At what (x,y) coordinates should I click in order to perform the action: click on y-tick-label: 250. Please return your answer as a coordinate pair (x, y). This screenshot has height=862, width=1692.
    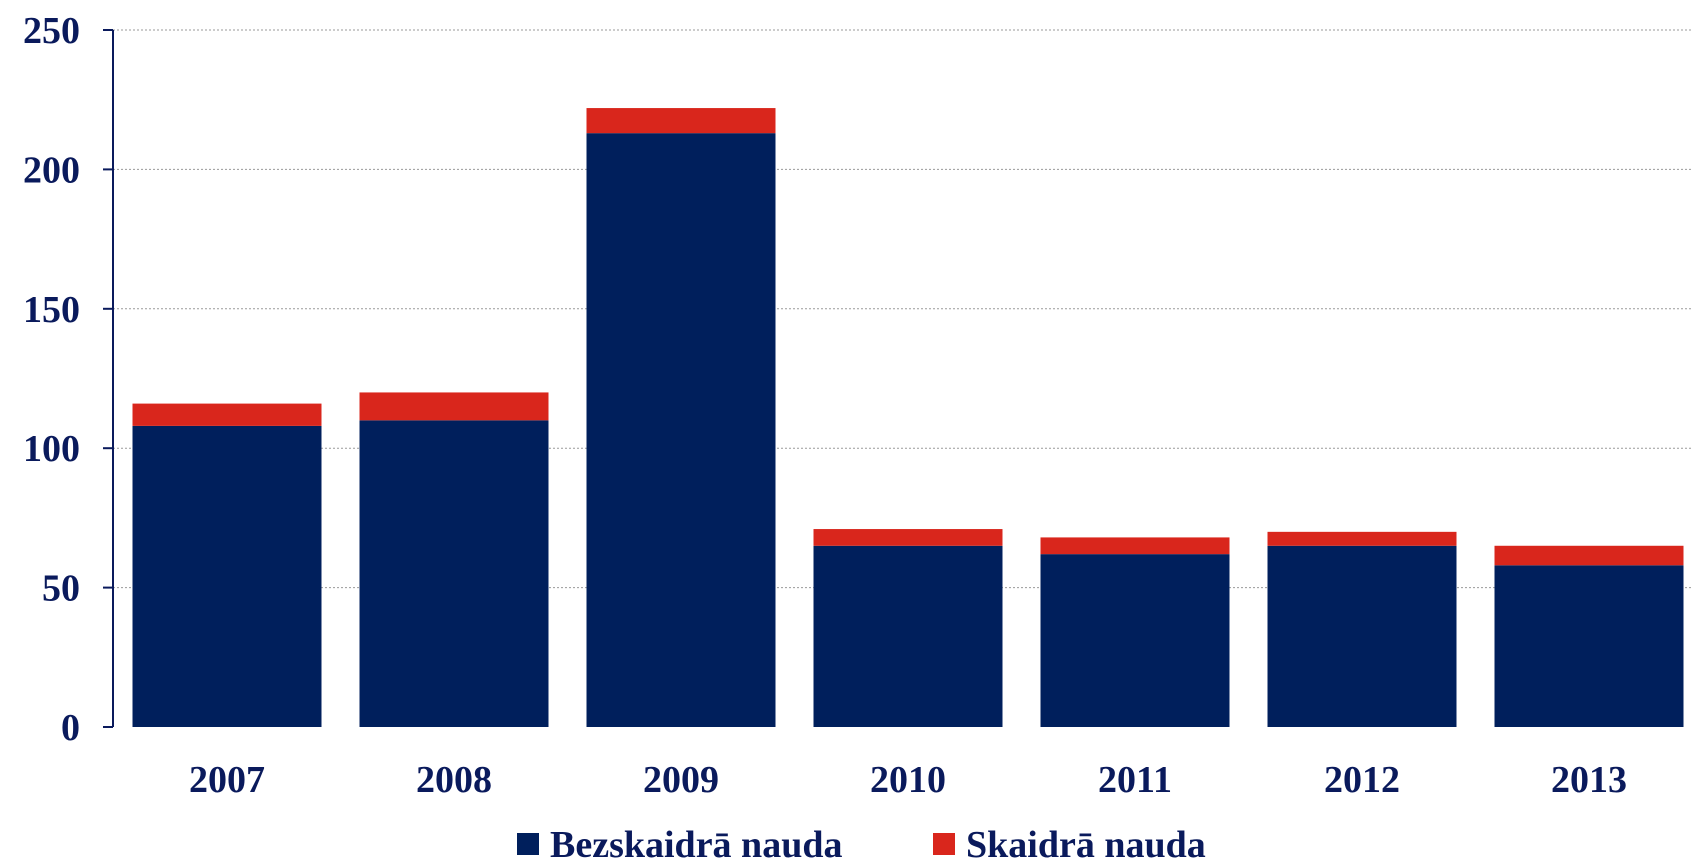
    Looking at the image, I should click on (51, 31).